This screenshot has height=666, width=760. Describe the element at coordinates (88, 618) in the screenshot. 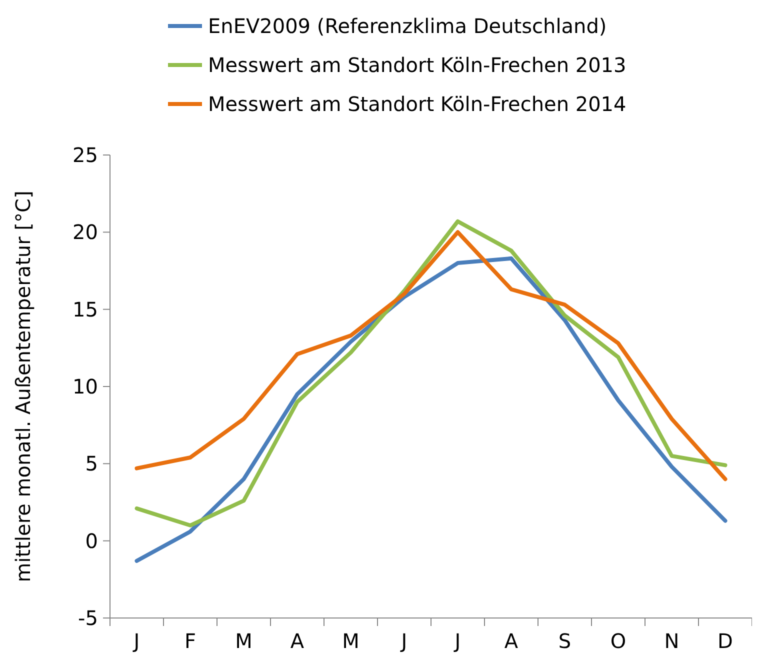

I see `y-tick-label: -5` at that location.